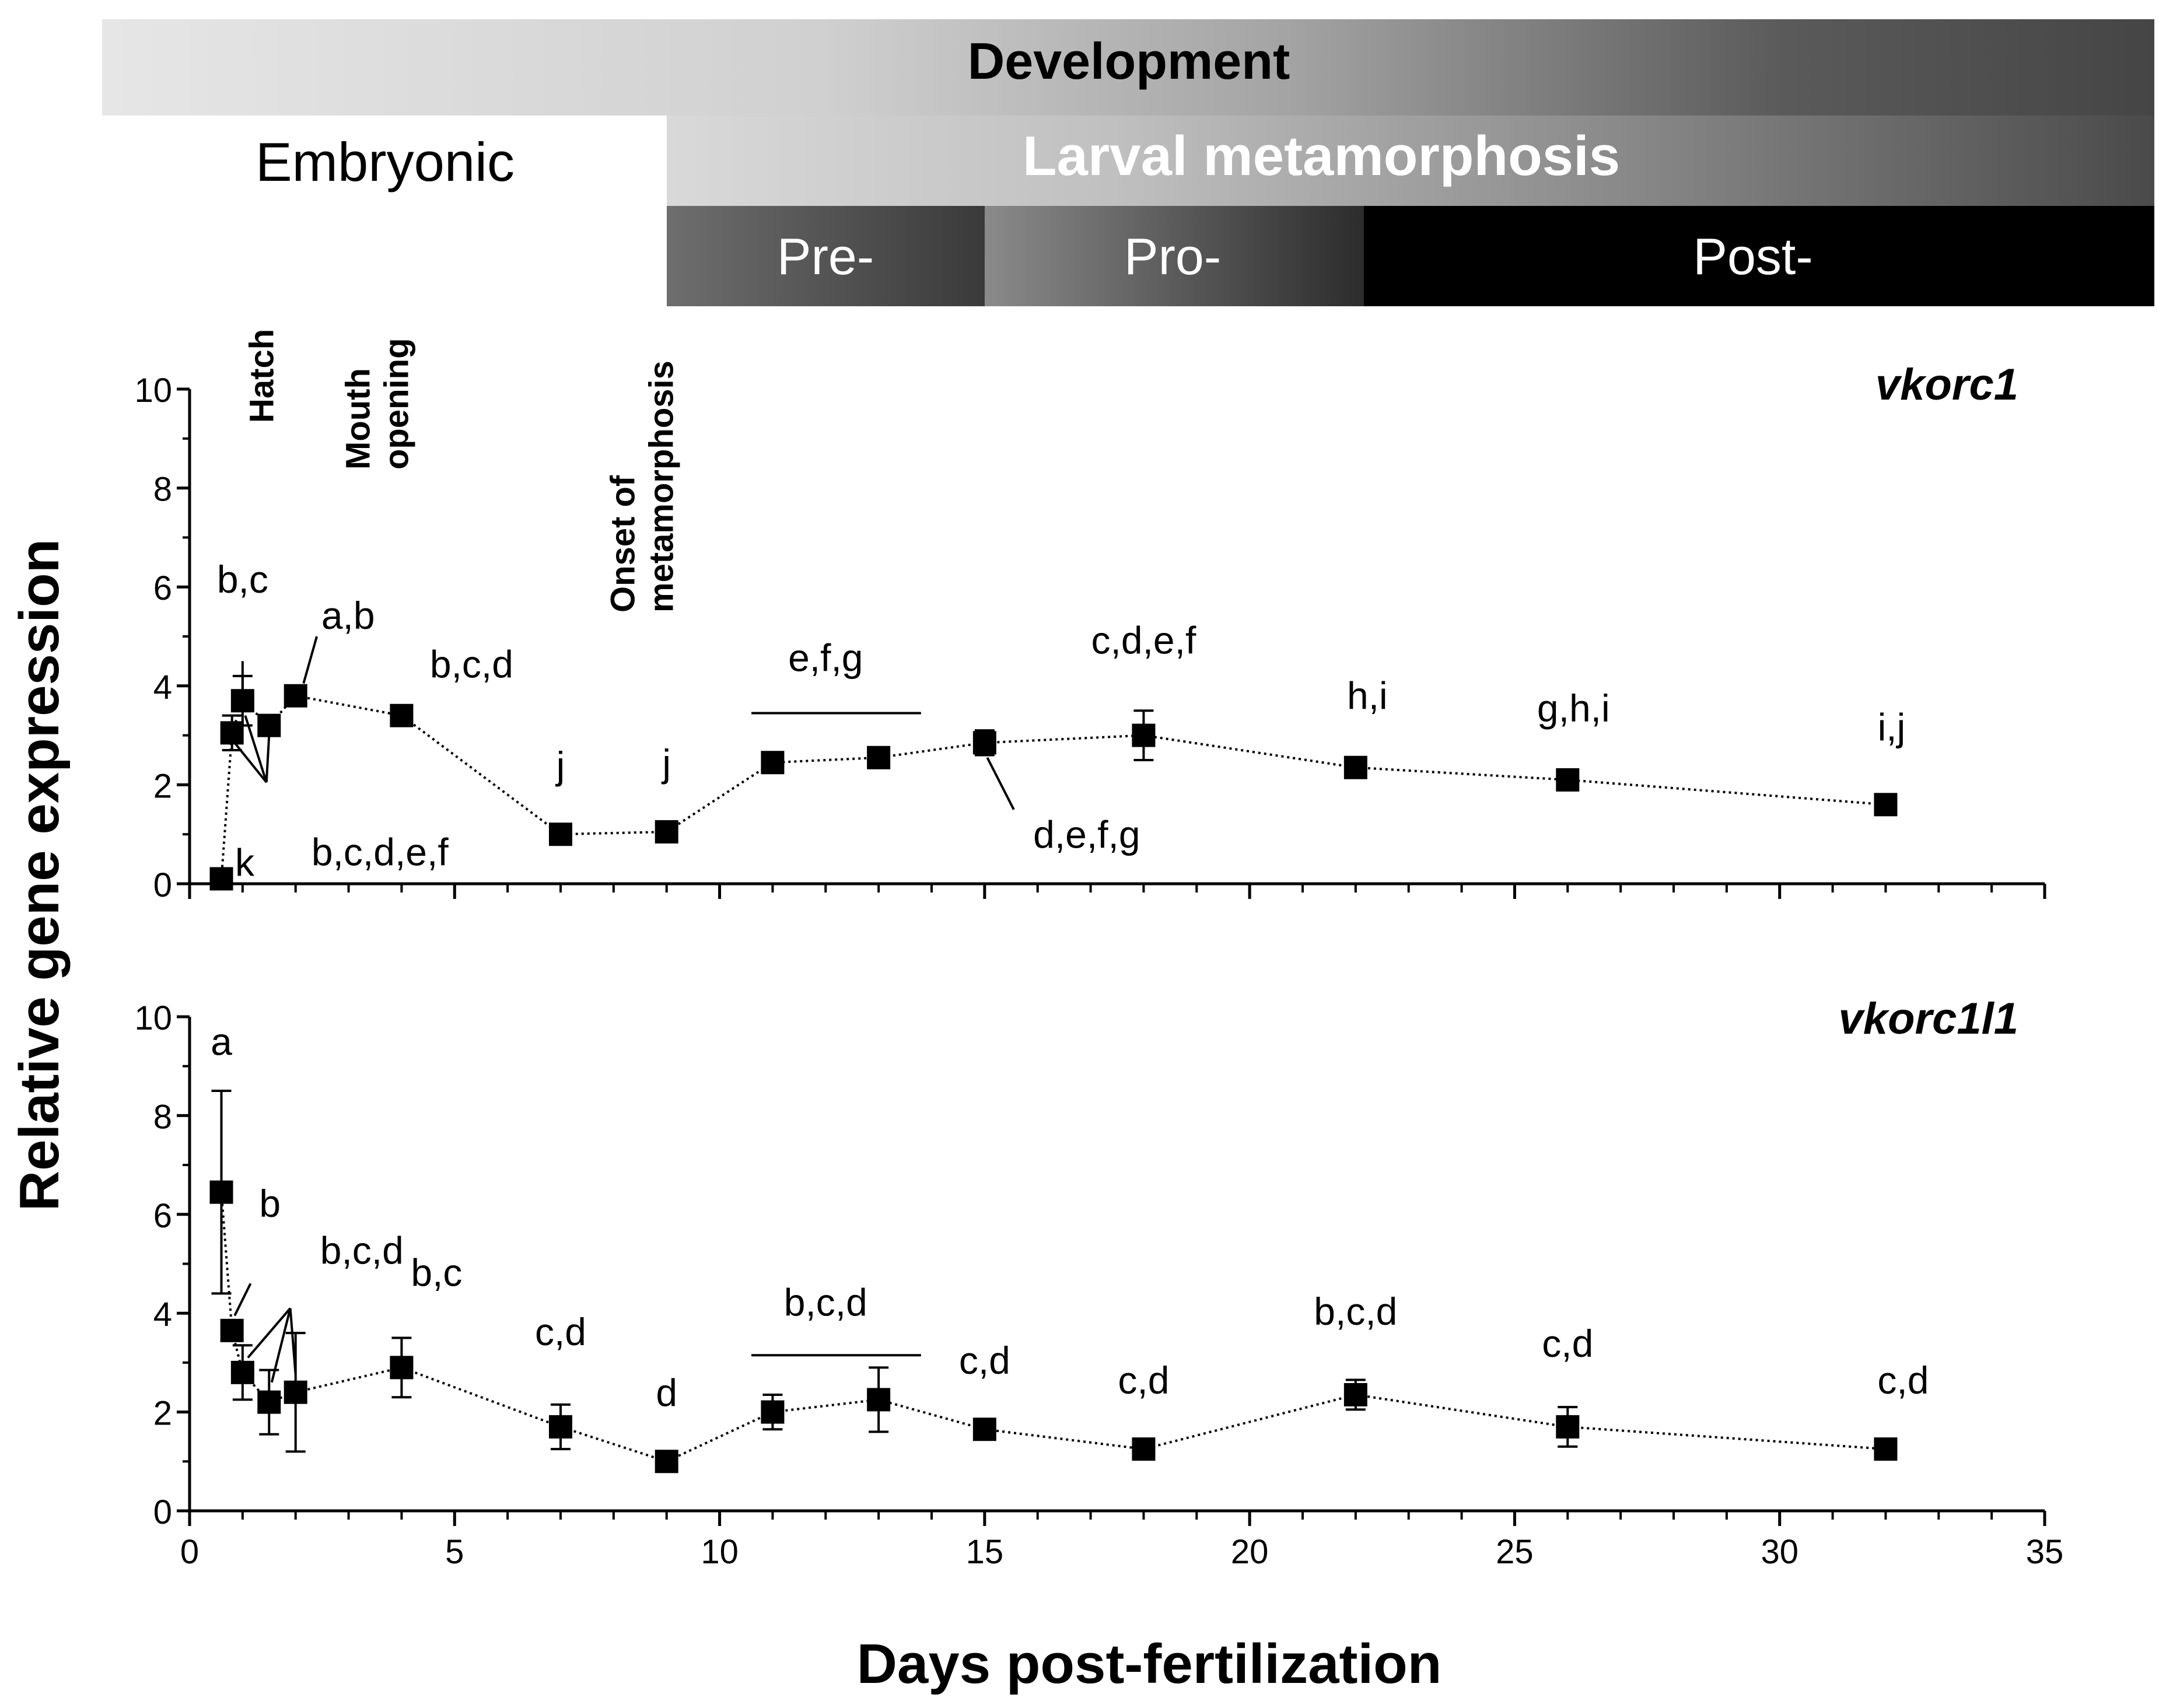 This screenshot has width=2159, height=1708. I want to click on point-annotation: d, so click(666, 1392).